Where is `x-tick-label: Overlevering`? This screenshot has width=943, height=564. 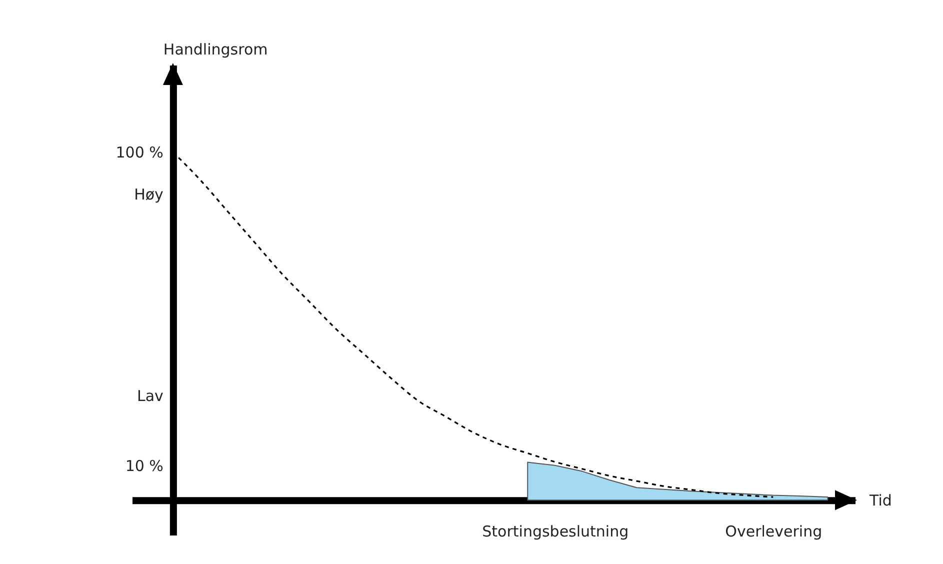 x-tick-label: Overlevering is located at coordinates (773, 531).